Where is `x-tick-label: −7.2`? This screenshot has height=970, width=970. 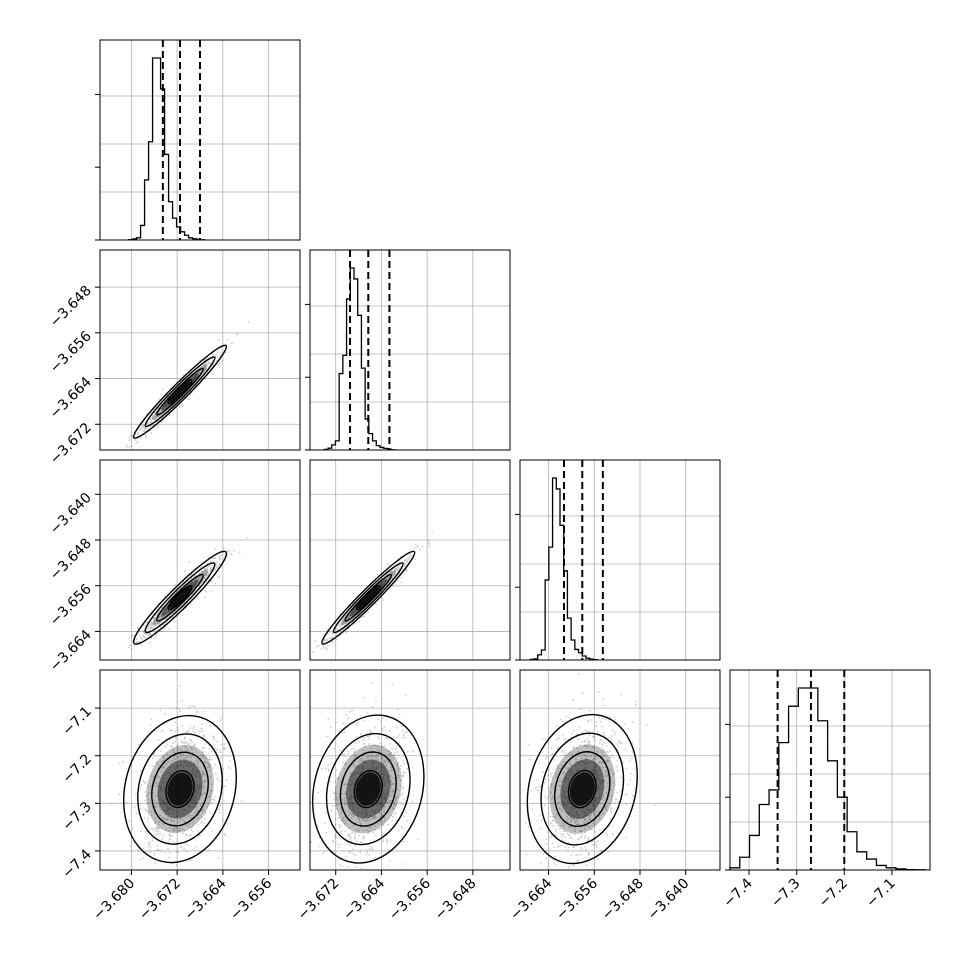
x-tick-label: −7.2 is located at coordinates (833, 893).